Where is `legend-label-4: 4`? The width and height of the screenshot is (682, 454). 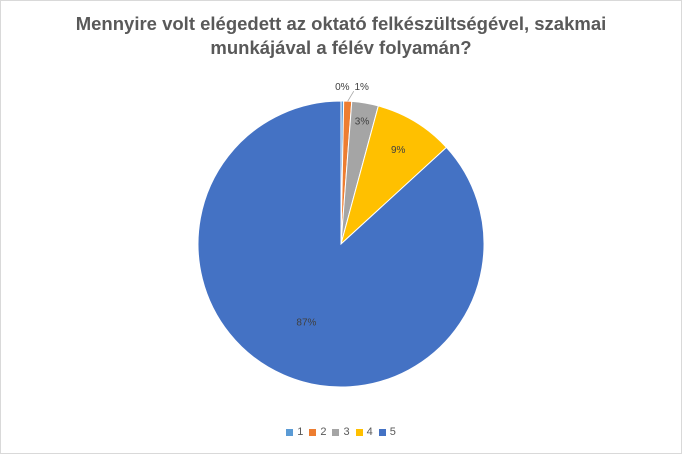
legend-label-4: 4 is located at coordinates (369, 432).